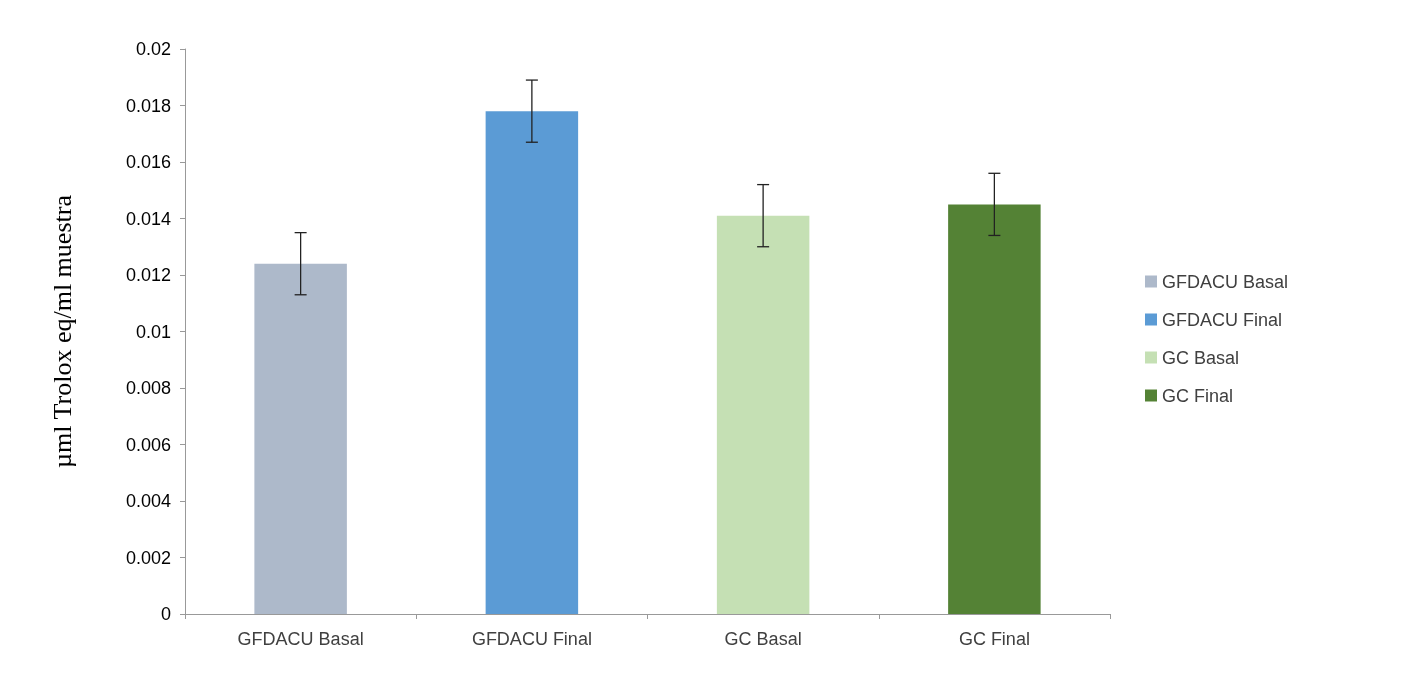 This screenshot has width=1405, height=677. I want to click on y-tick-label: 0.018, so click(148, 105).